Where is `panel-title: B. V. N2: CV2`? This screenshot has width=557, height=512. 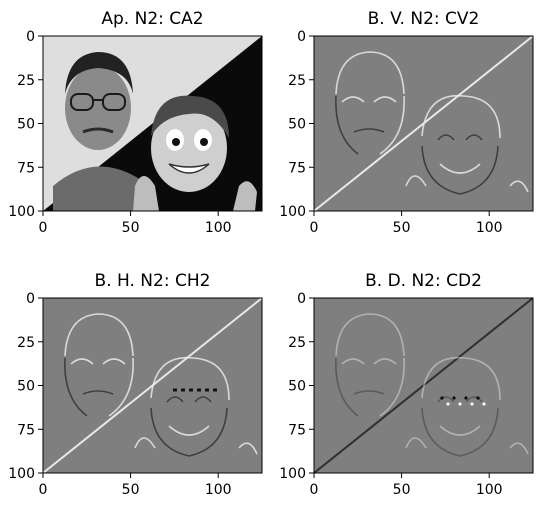 panel-title: B. V. N2: CV2 is located at coordinates (424, 19).